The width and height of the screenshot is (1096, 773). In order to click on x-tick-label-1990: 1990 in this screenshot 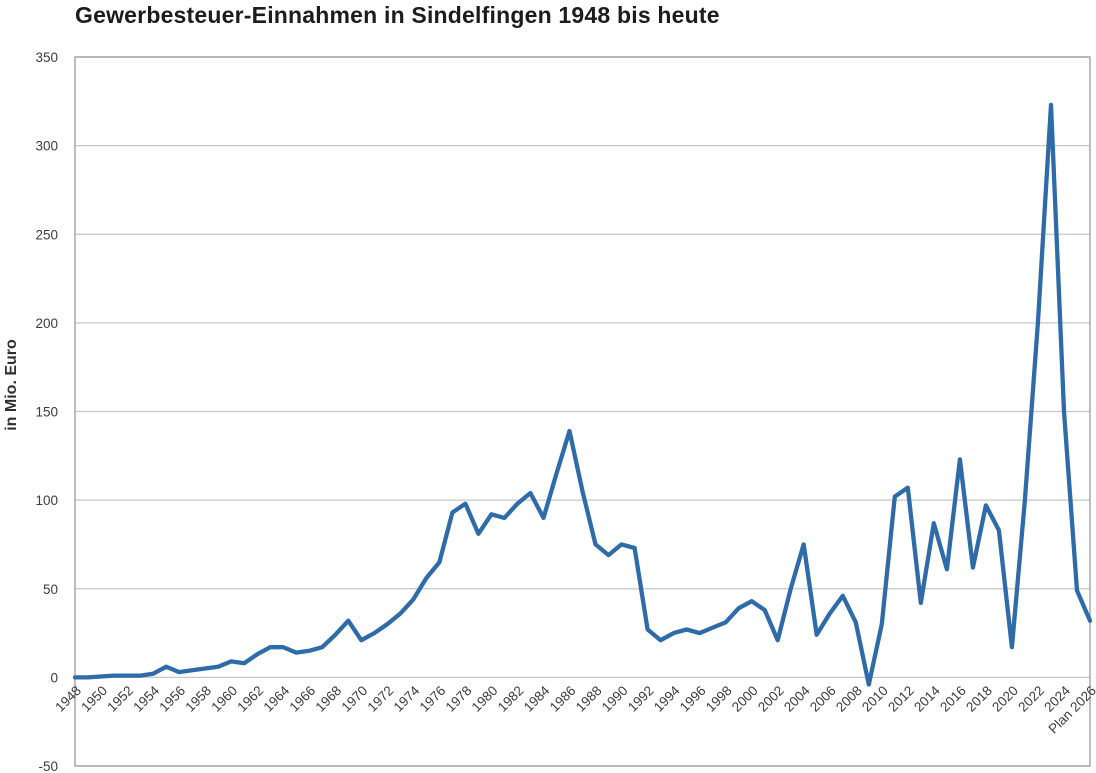, I will do `click(615, 699)`.